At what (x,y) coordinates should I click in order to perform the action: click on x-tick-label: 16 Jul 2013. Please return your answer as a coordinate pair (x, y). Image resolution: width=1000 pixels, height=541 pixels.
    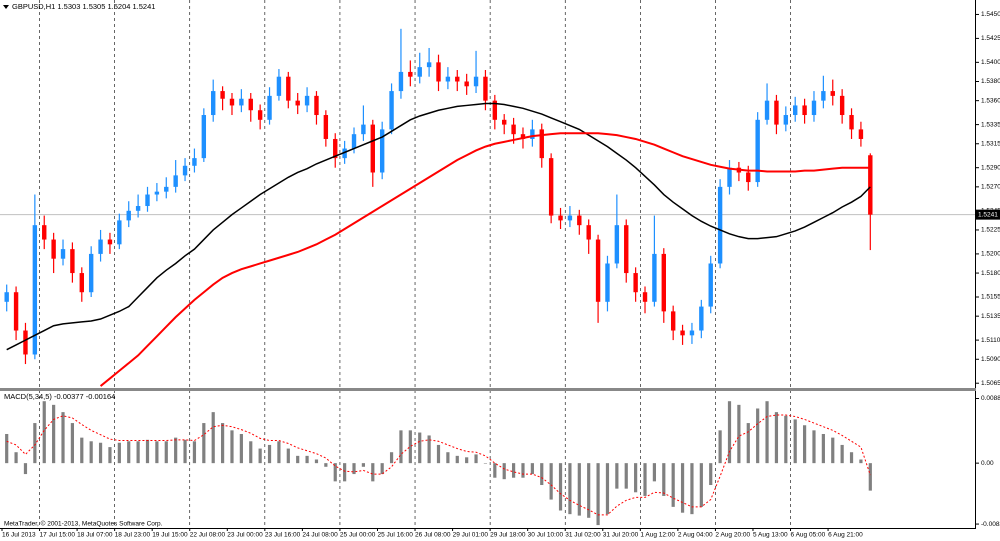
    Looking at the image, I should click on (19, 535).